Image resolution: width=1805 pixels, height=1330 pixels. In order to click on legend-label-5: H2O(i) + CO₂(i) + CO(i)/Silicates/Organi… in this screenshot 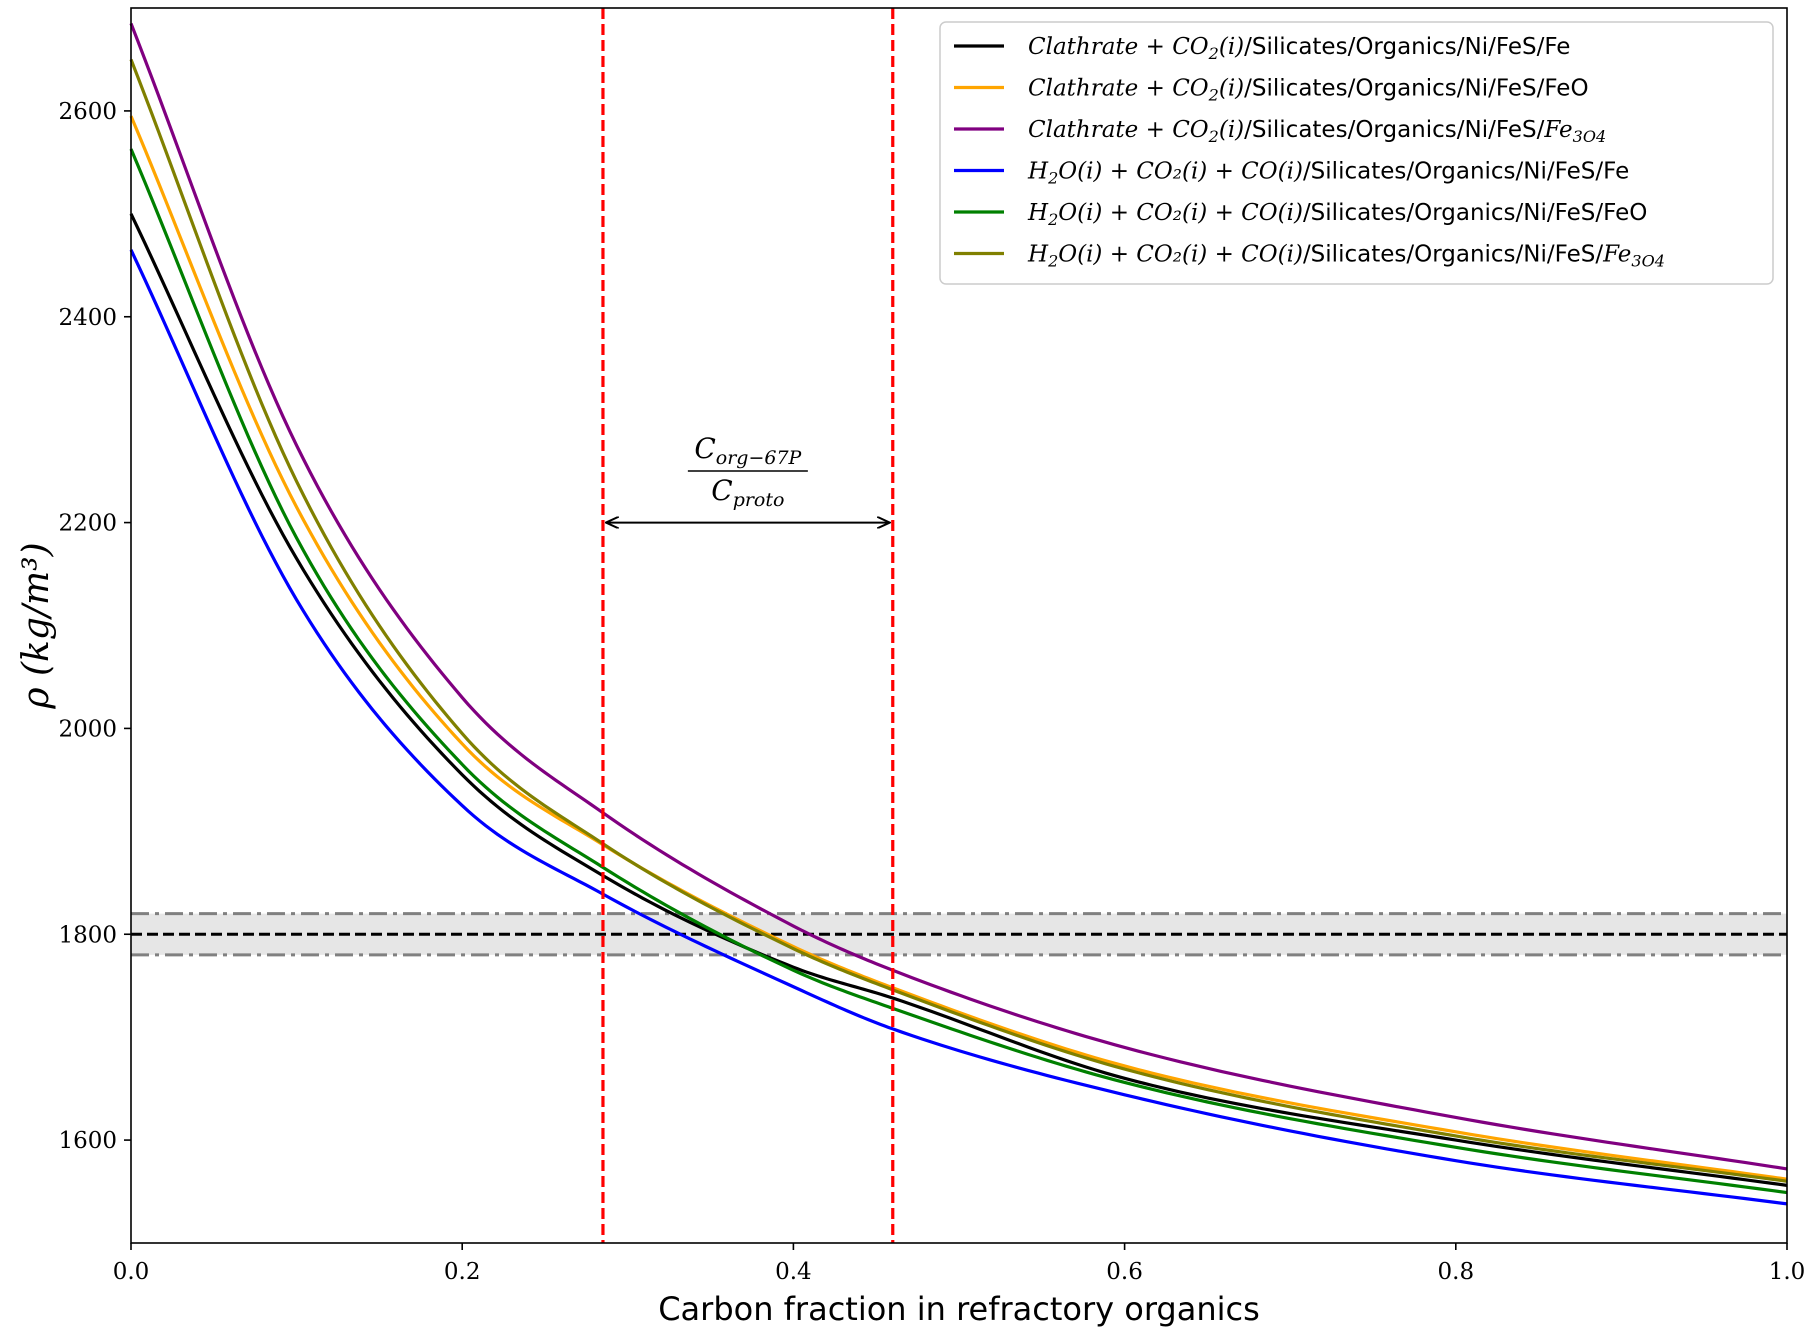, I will do `click(1337, 214)`.